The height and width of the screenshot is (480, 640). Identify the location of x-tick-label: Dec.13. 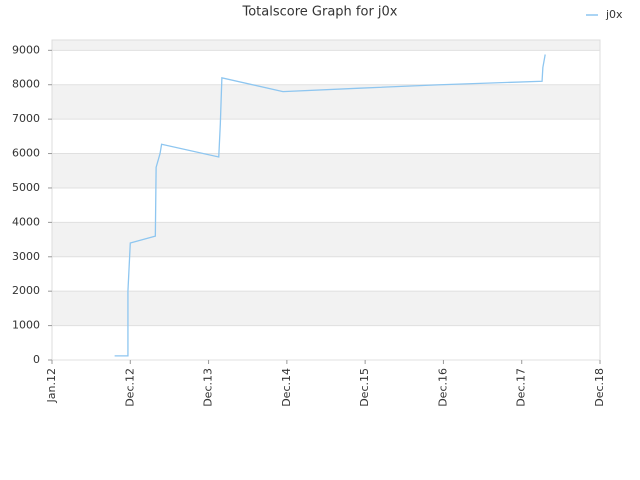
(208, 387).